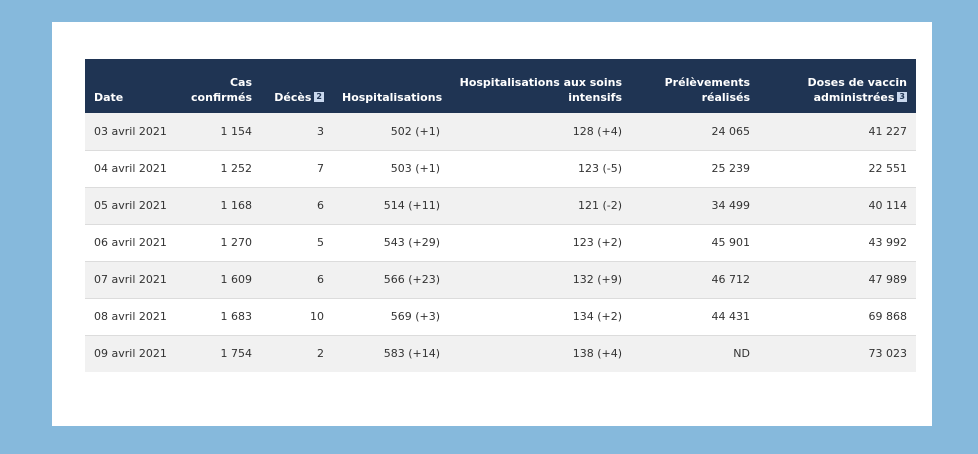 The width and height of the screenshot is (978, 454). I want to click on cell-doses: 22 551, so click(888, 168).